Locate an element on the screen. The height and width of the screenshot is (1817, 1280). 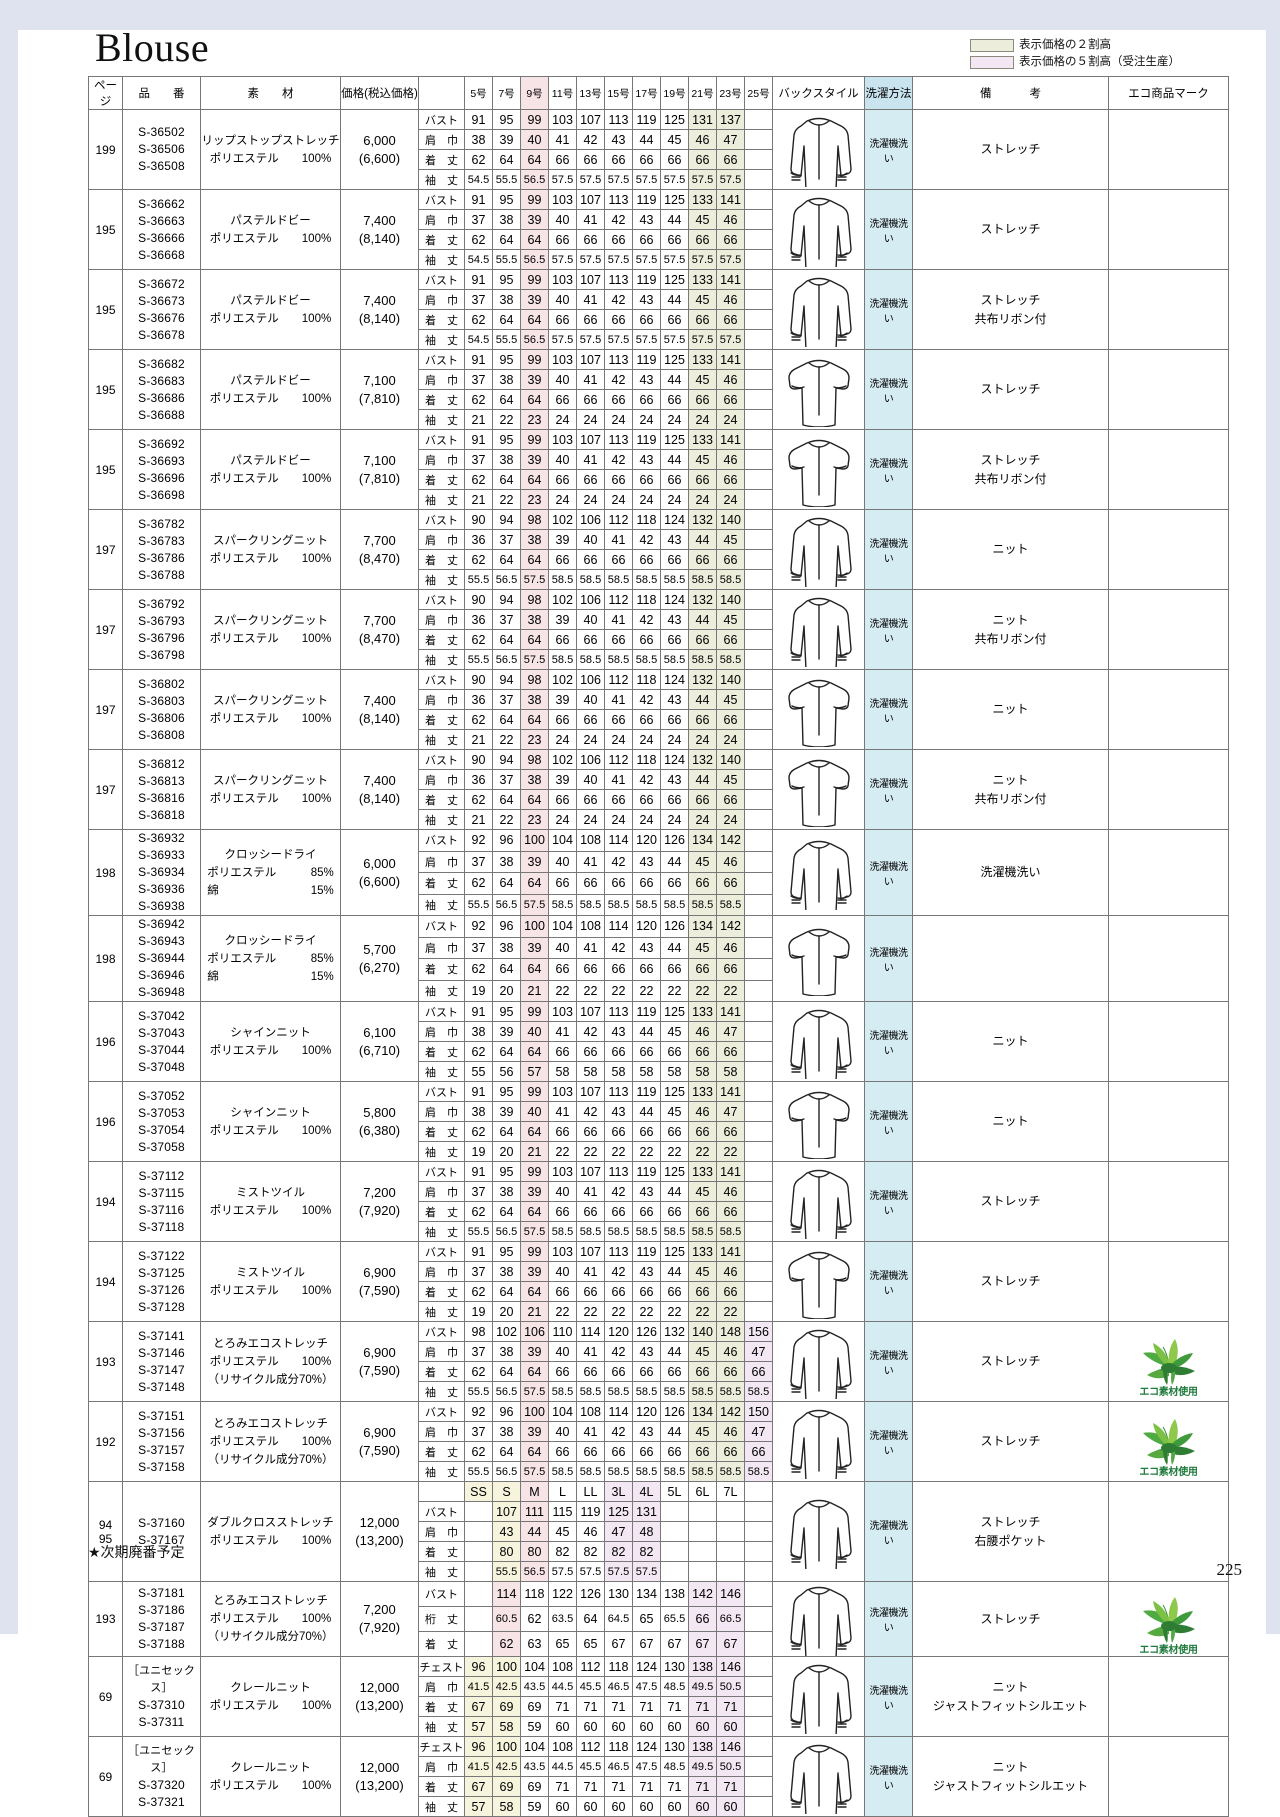
cell-measurement: 60 is located at coordinates (618, 1726).